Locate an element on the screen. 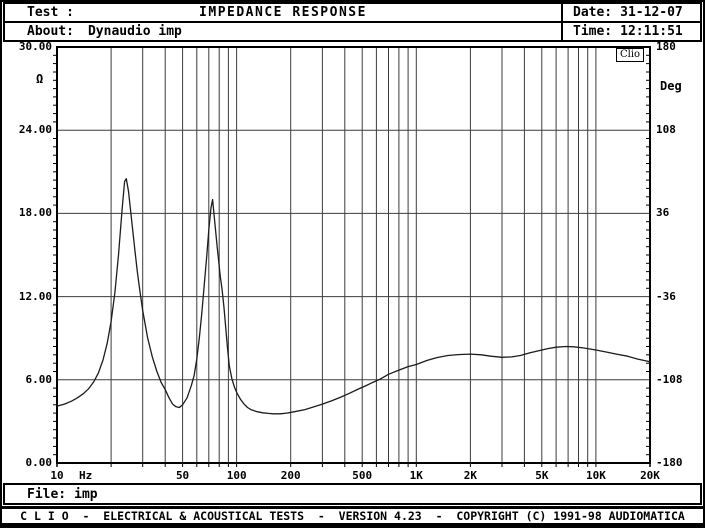 The image size is (705, 528). y-right-tick-label: -36 is located at coordinates (666, 296).